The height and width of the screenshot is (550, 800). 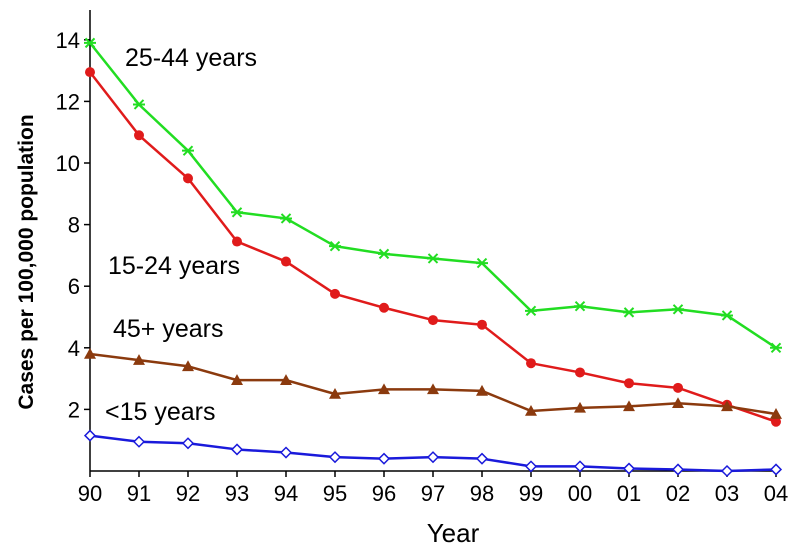 What do you see at coordinates (74, 286) in the screenshot?
I see `y-tick-label: 6` at bounding box center [74, 286].